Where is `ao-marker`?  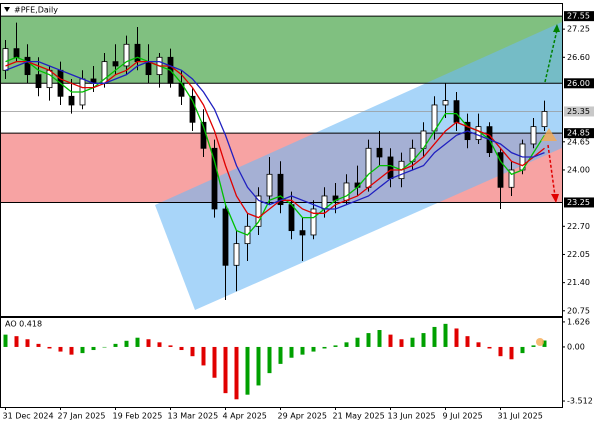 ao-marker is located at coordinates (540, 342).